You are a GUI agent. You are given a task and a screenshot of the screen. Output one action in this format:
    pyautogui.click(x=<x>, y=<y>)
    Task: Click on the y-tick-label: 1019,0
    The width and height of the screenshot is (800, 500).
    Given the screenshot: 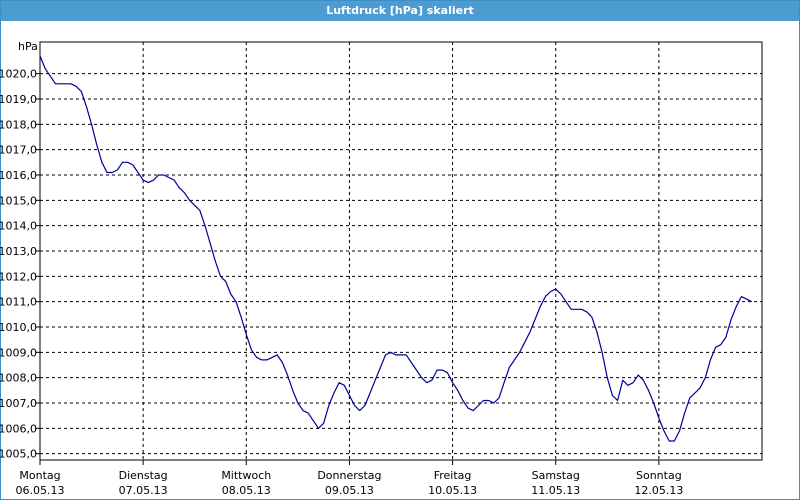 What is the action you would take?
    pyautogui.click(x=18, y=99)
    